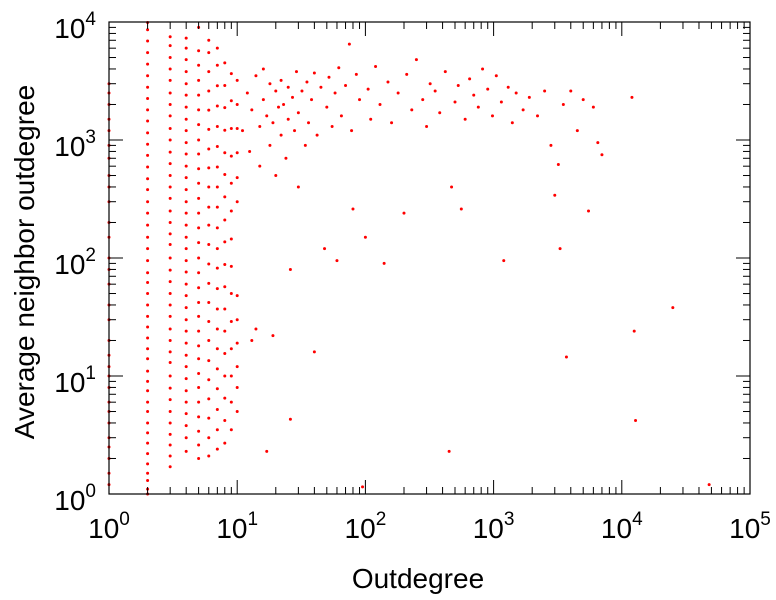  Describe the element at coordinates (429, 526) in the screenshot. I see `x-tick-labels: 100 101 102 103 104 105` at that location.